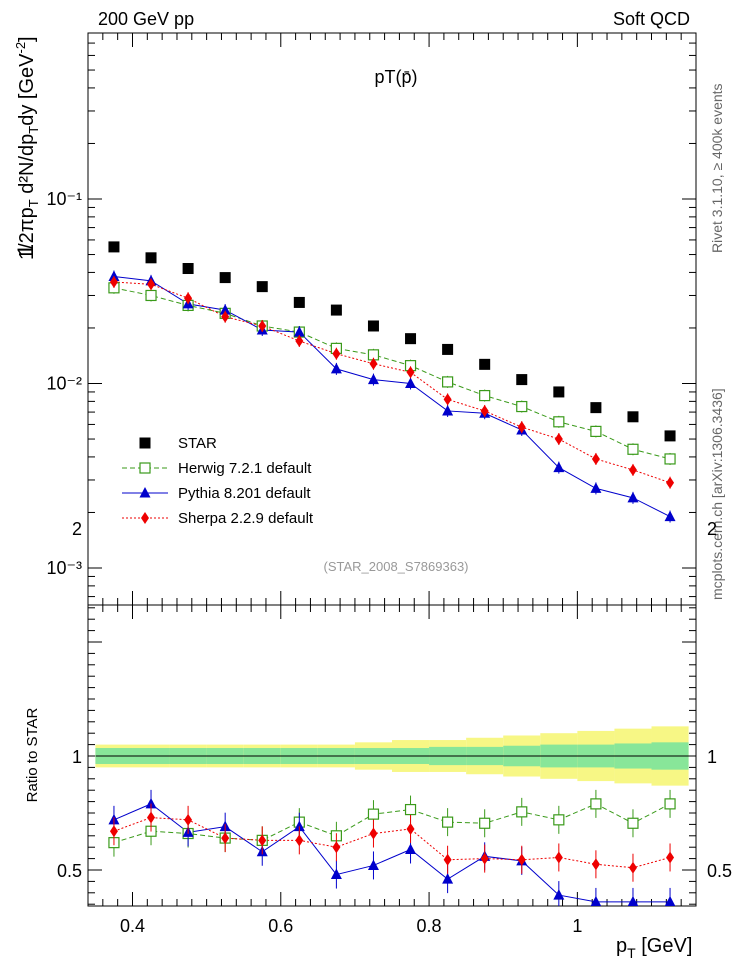  Describe the element at coordinates (146, 19) in the screenshot. I see `header-left: 200 GeV pp` at that location.